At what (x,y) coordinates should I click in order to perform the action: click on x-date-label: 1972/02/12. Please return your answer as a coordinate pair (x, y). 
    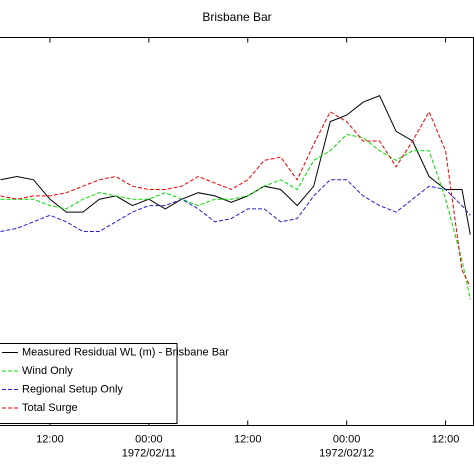
    Looking at the image, I should click on (346, 453).